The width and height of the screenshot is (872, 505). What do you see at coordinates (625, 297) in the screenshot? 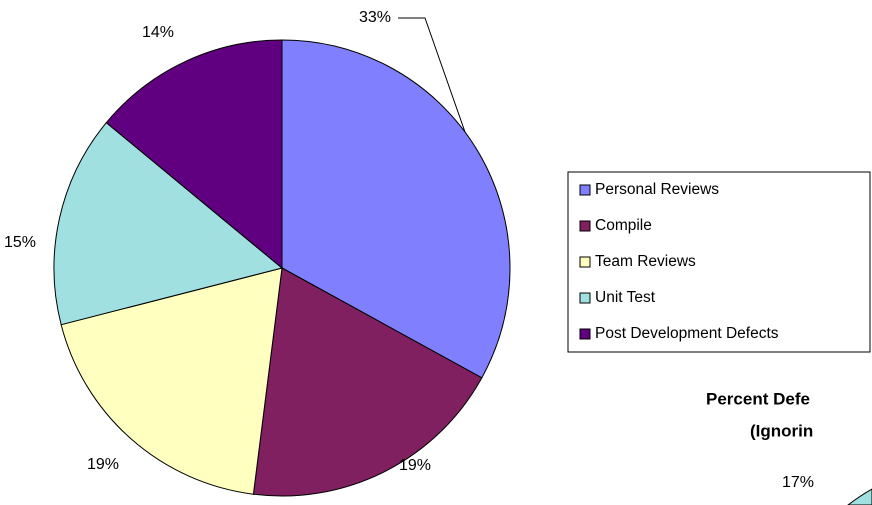
I see `legend-label: Unit Test` at bounding box center [625, 297].